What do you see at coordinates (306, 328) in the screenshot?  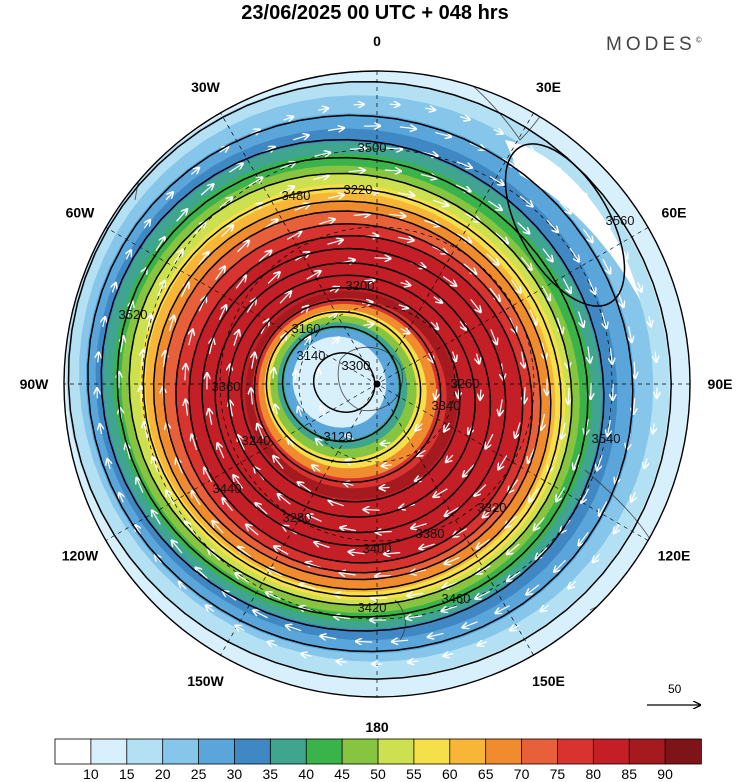 I see `contour-label: 3160` at bounding box center [306, 328].